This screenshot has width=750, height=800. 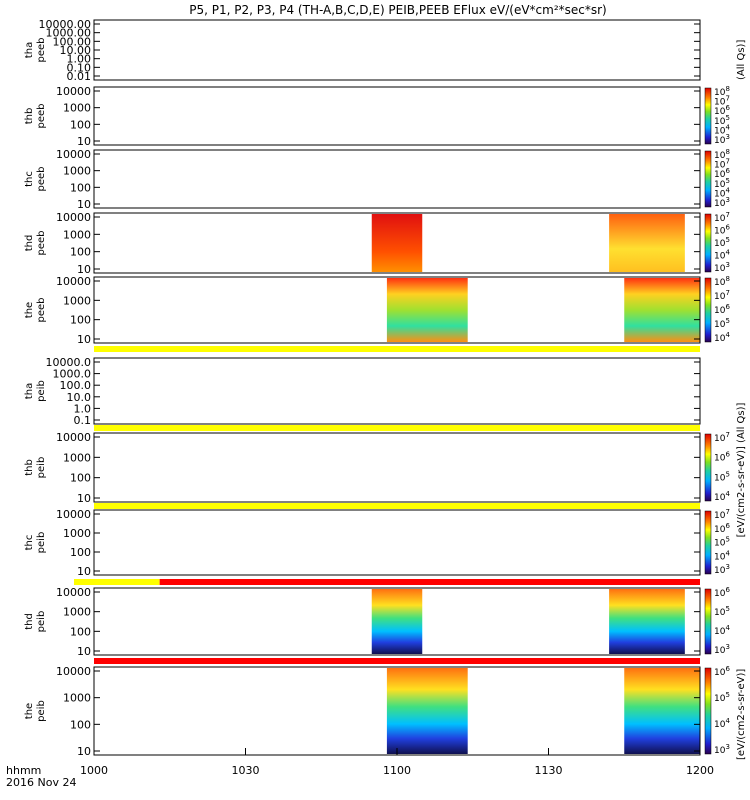 What do you see at coordinates (79, 59) in the screenshot?
I see `y-tick-label: 1.00` at bounding box center [79, 59].